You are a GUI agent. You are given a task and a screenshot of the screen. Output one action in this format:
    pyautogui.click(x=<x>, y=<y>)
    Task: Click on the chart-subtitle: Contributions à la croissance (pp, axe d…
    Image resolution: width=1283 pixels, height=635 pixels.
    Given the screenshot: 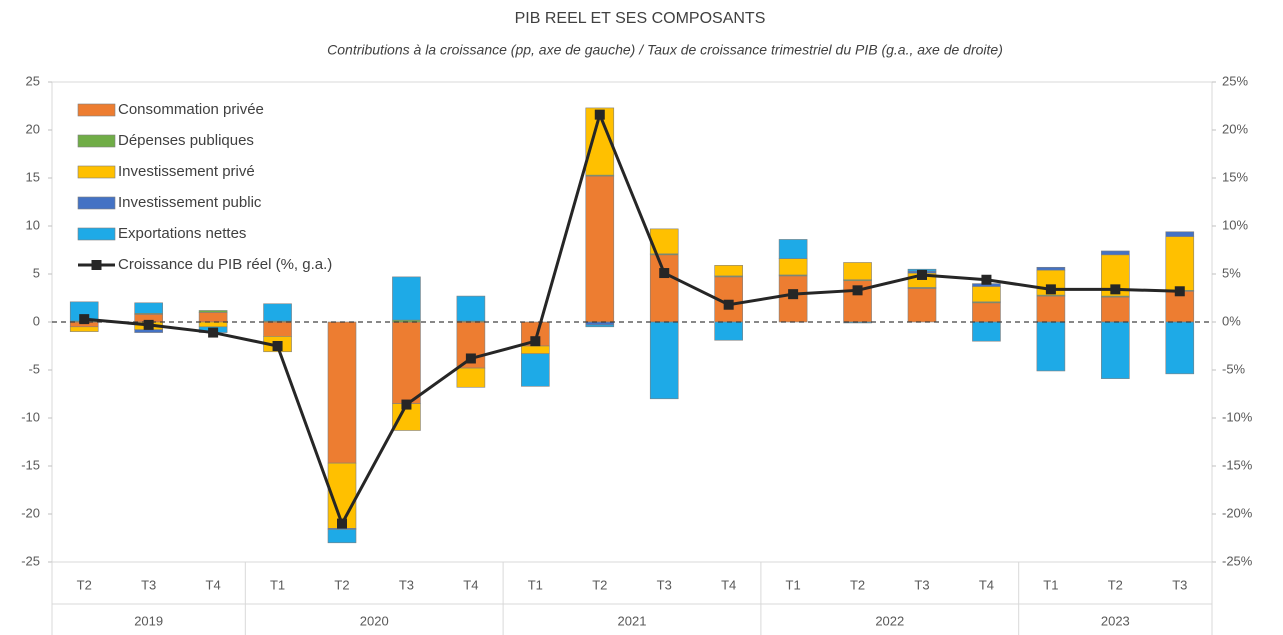 What is the action you would take?
    pyautogui.click(x=665, y=50)
    